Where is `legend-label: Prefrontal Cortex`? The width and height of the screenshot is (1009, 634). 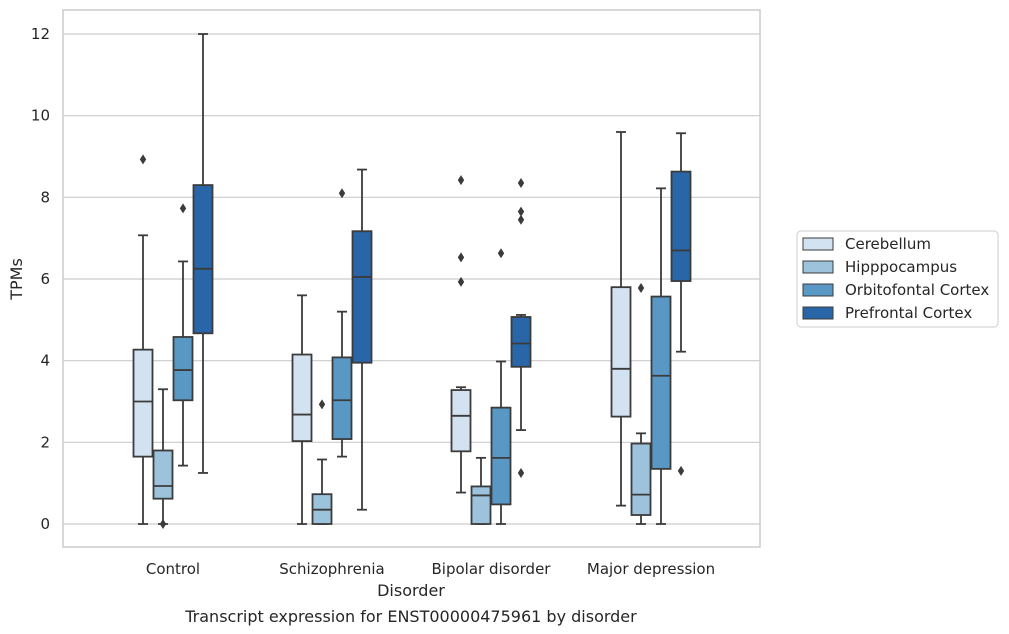 legend-label: Prefrontal Cortex is located at coordinates (908, 313).